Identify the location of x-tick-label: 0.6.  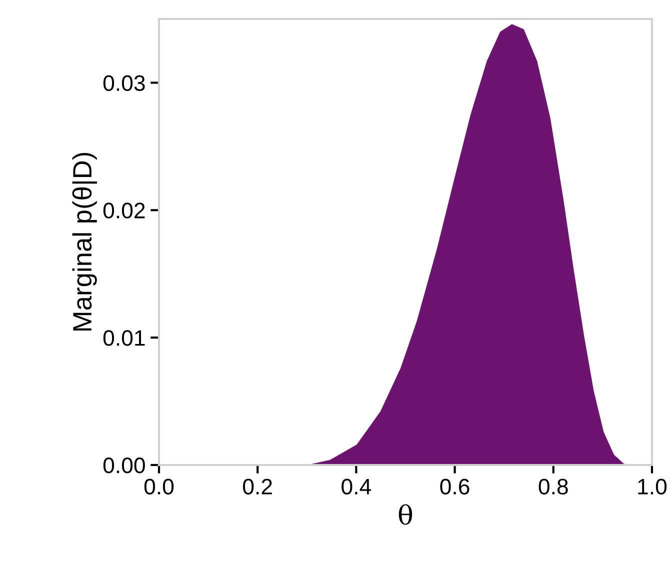
(455, 486).